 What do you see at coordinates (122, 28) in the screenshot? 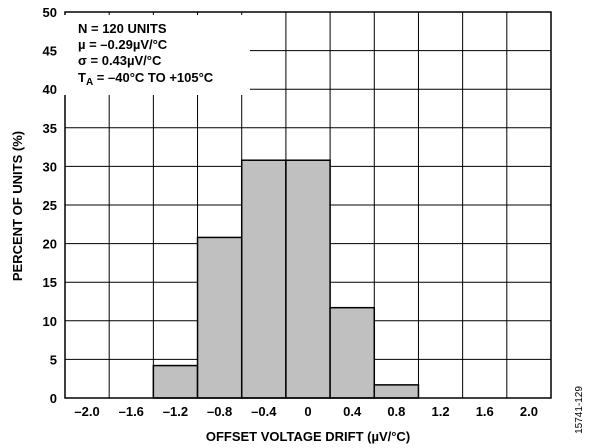
I see `annotation-n: N = 120 UNITS` at bounding box center [122, 28].